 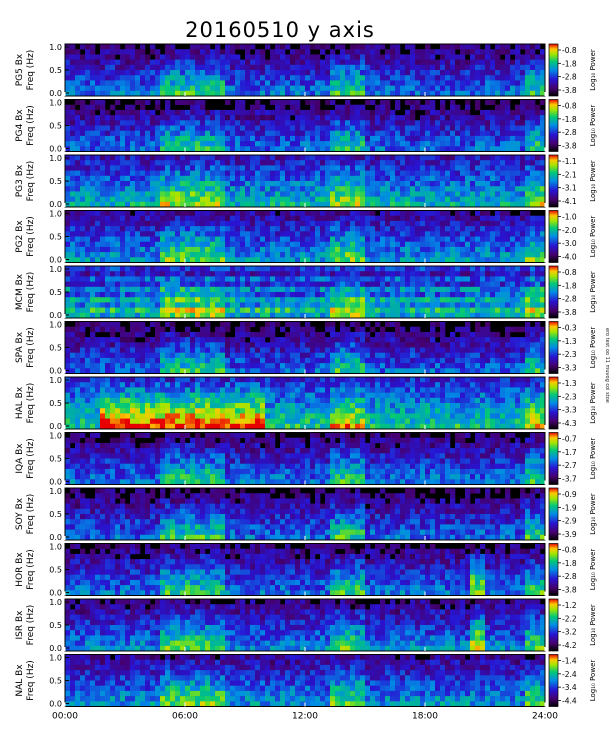 I want to click on colorbar-tick-label: -1.9, so click(x=569, y=507).